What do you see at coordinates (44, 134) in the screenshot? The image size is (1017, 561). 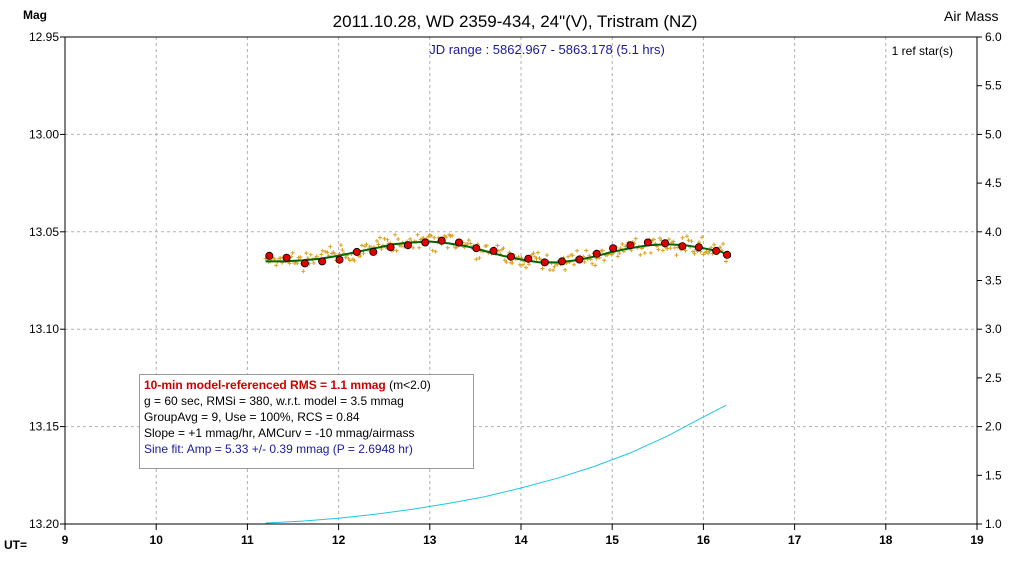 I see `y-tick-label: 13.00` at bounding box center [44, 134].